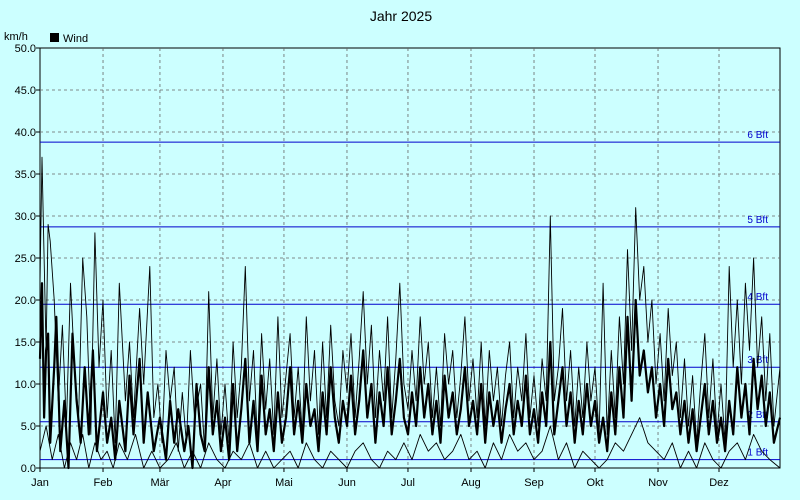 Image resolution: width=800 pixels, height=500 pixels. What do you see at coordinates (16, 37) in the screenshot?
I see `y-axis-label: km/h` at bounding box center [16, 37].